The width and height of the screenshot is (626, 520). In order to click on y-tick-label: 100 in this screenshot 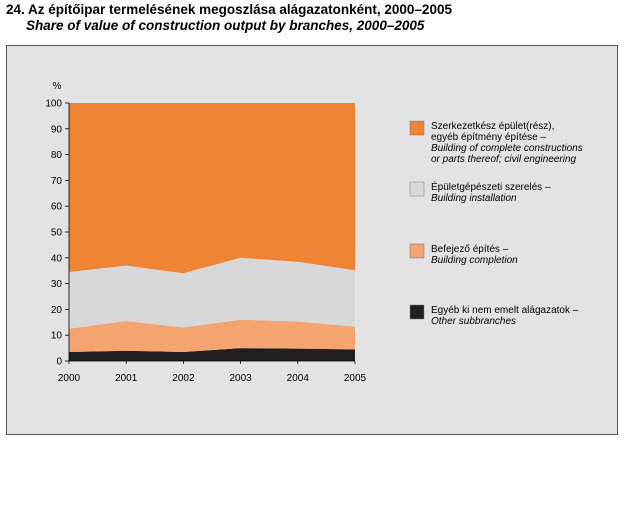, I will do `click(53, 104)`.